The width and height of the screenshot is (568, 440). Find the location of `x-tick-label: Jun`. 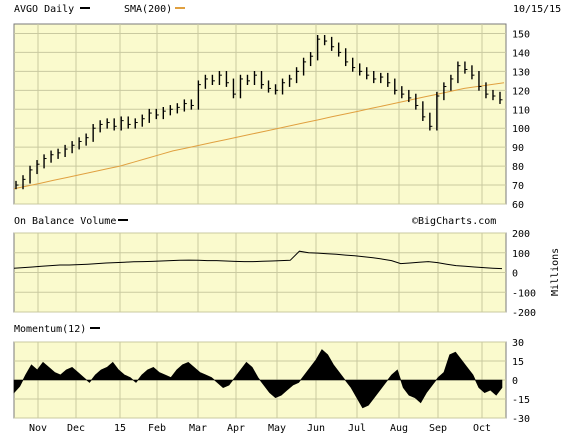

x-tick-label: Jun is located at coordinates (316, 428).